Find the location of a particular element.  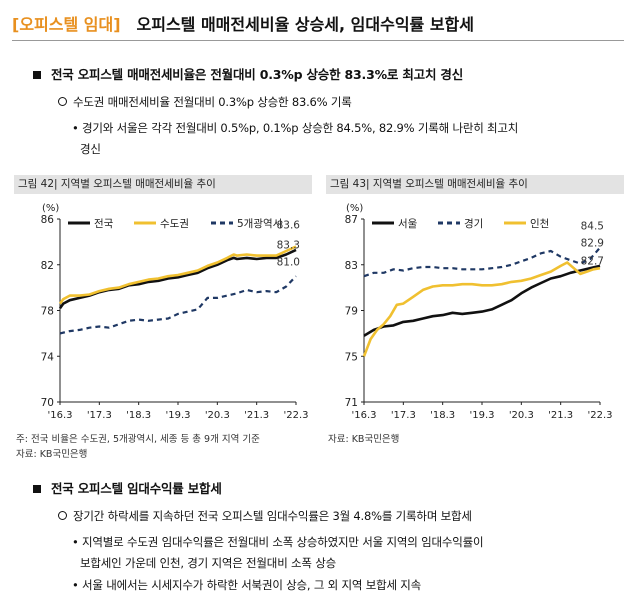

figure-42-caption: 그림 42| 지역별 오피스텔 매매전세비율 추이 is located at coordinates (163, 184).